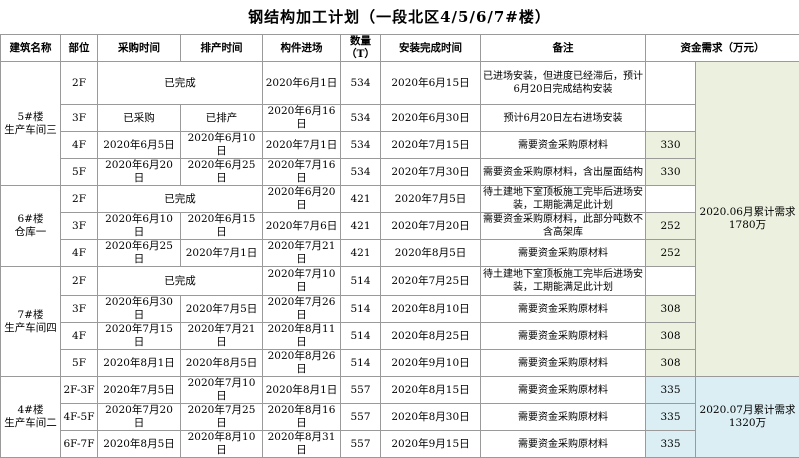 This screenshot has height=458, width=799. Describe the element at coordinates (302, 253) in the screenshot. I see `arrival-cell: 2020年7月21日` at that location.